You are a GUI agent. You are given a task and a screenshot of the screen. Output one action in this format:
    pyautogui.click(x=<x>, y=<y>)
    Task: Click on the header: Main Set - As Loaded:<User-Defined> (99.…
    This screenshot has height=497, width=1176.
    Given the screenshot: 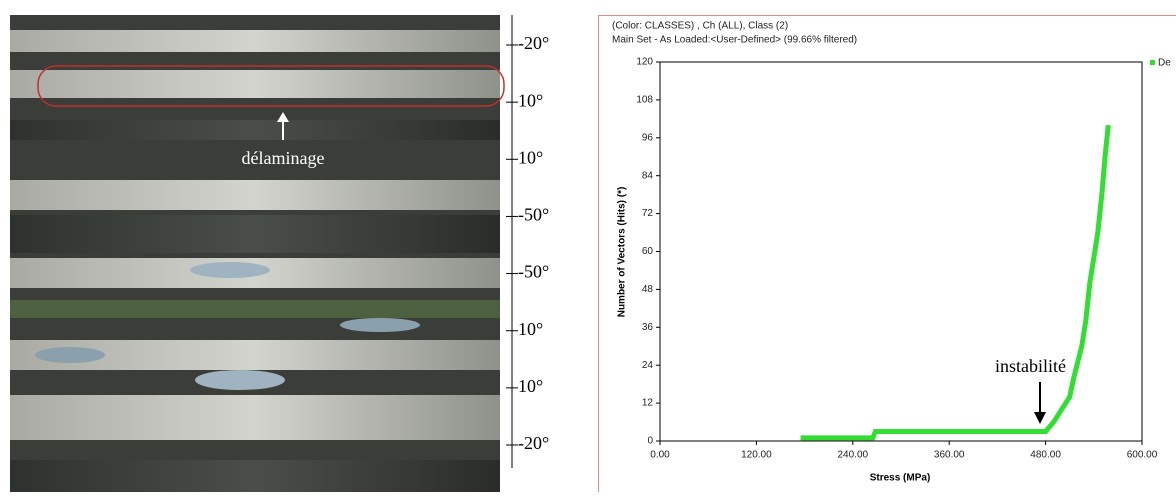 What is the action you would take?
    pyautogui.click(x=734, y=40)
    